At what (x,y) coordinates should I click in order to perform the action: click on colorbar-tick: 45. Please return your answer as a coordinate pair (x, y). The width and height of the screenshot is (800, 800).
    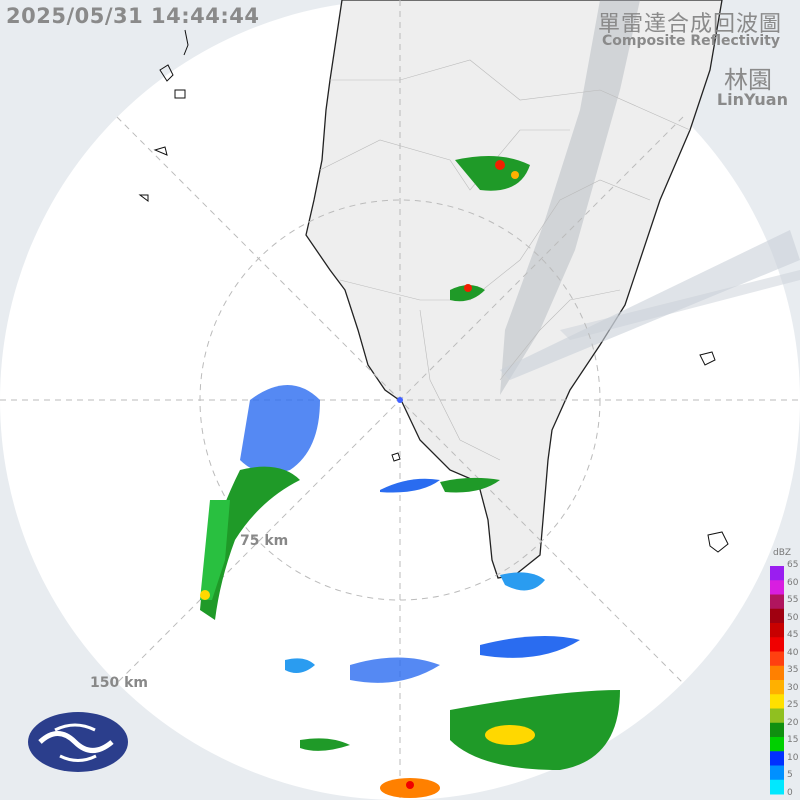
    Looking at the image, I should click on (793, 635).